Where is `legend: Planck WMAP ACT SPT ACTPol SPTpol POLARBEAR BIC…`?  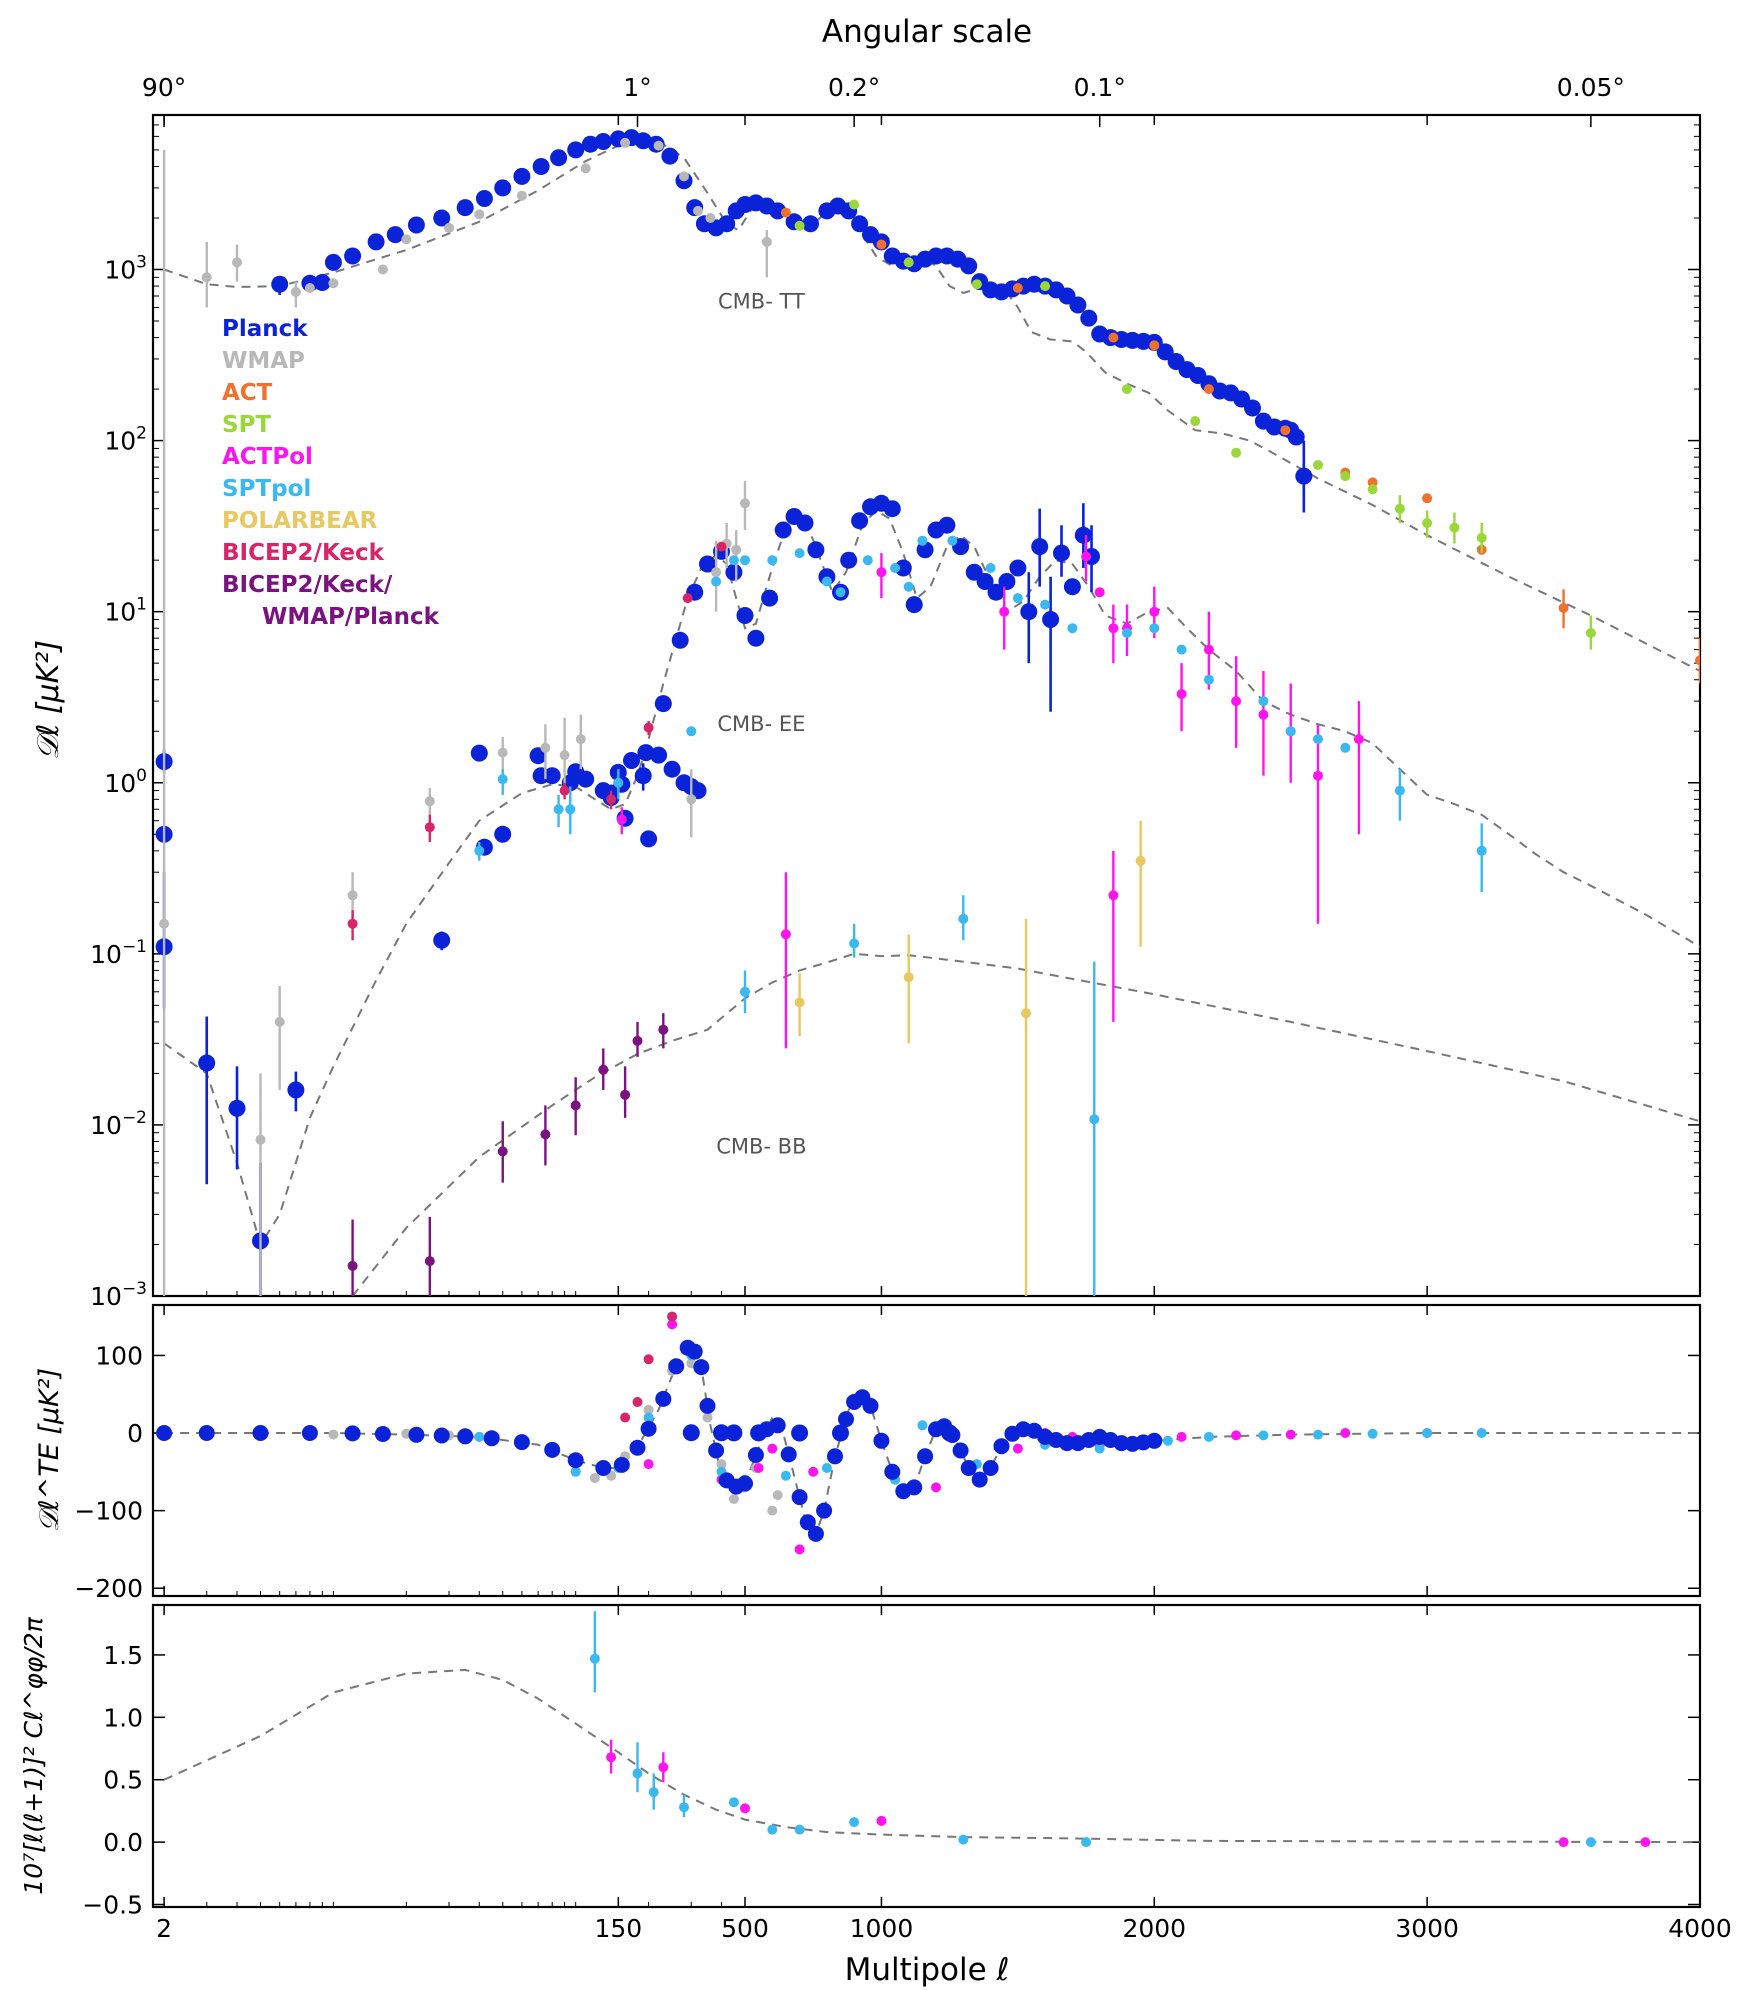 legend: Planck WMAP ACT SPT ACTPol SPTpol POLARBEAR BIC… is located at coordinates (331, 473).